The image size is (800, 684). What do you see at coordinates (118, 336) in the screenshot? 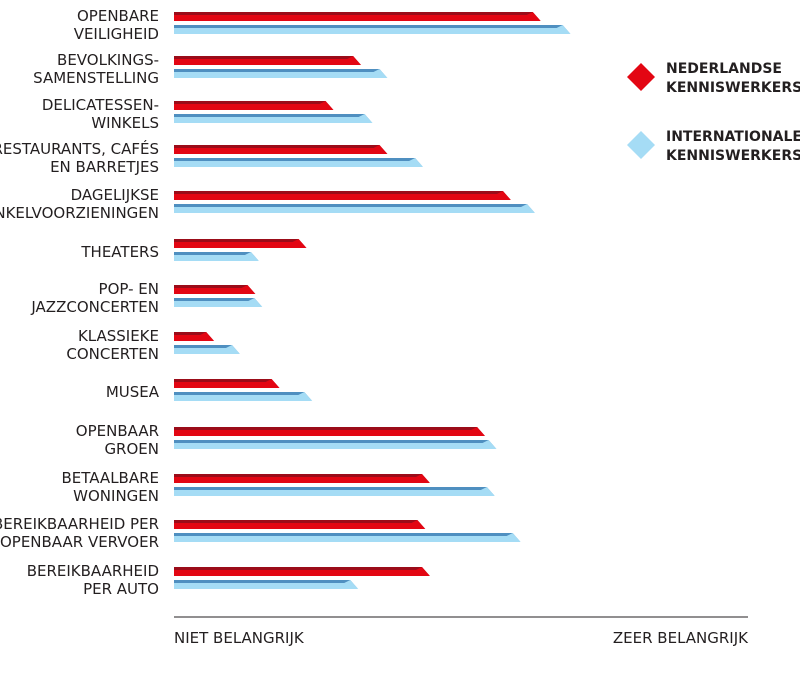
I see `category-label: KLASSIEKE` at bounding box center [118, 336].